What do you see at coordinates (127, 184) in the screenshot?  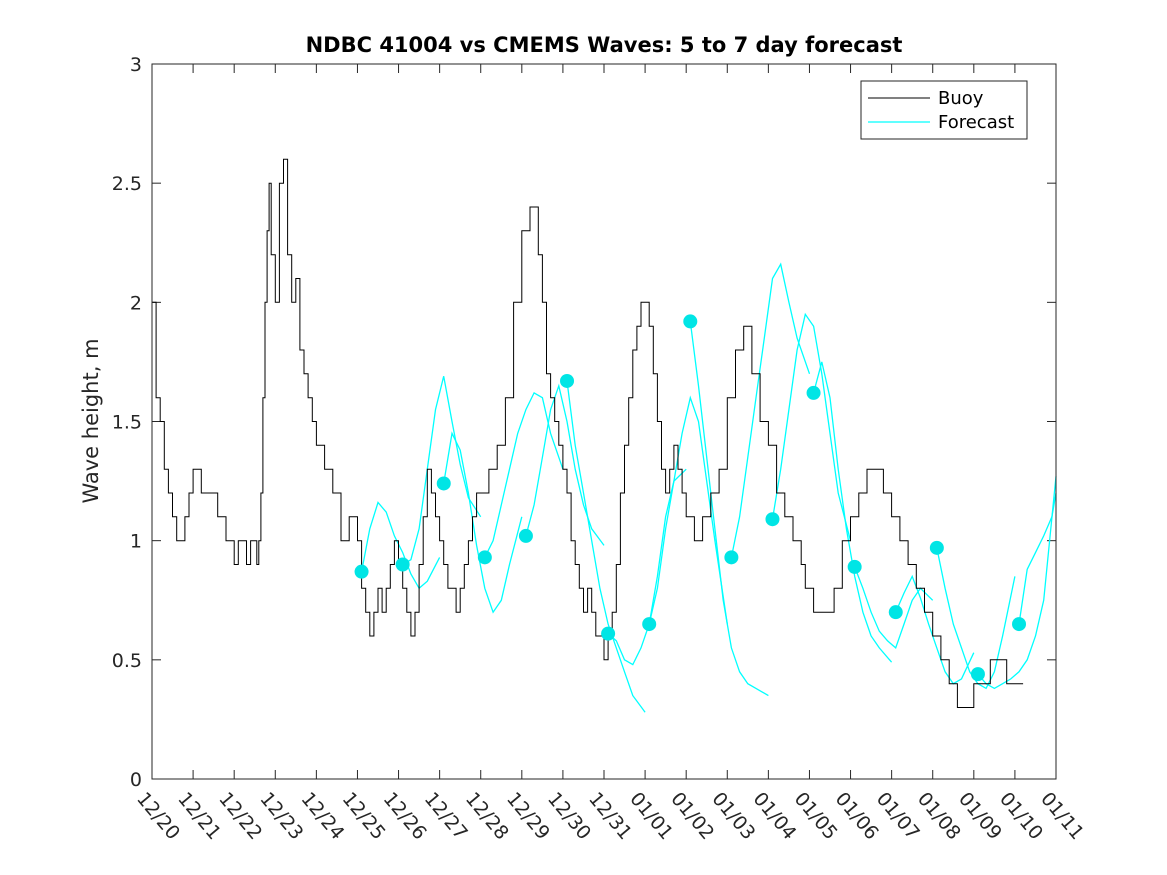 I see `y-tick-label: 2.5` at bounding box center [127, 184].